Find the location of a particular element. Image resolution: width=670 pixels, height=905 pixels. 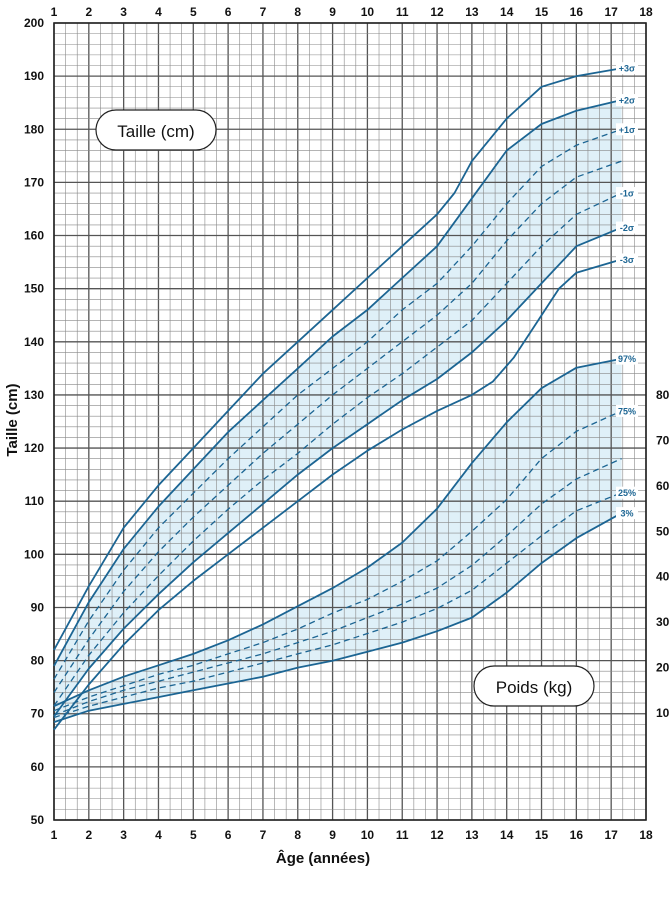

height-curve-label: +1σ is located at coordinates (627, 130).